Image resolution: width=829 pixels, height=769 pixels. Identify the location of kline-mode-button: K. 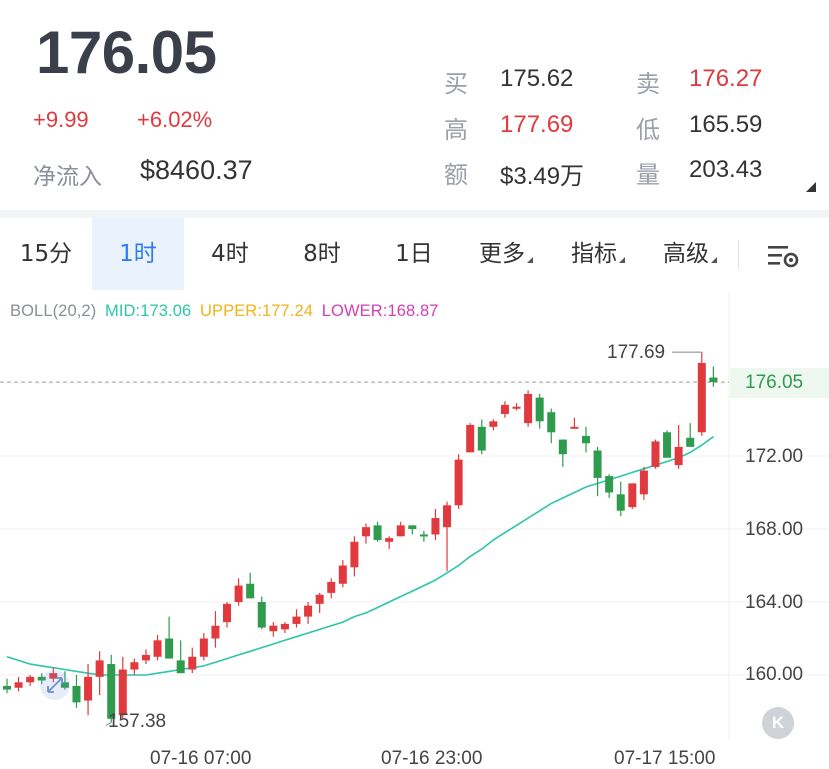
(778, 723).